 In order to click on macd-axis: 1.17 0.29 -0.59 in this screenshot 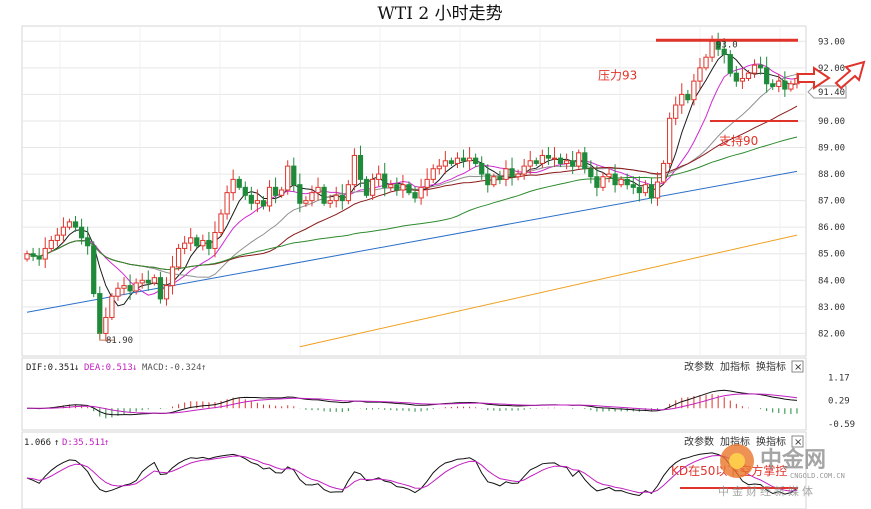, I will do `click(841, 401)`.